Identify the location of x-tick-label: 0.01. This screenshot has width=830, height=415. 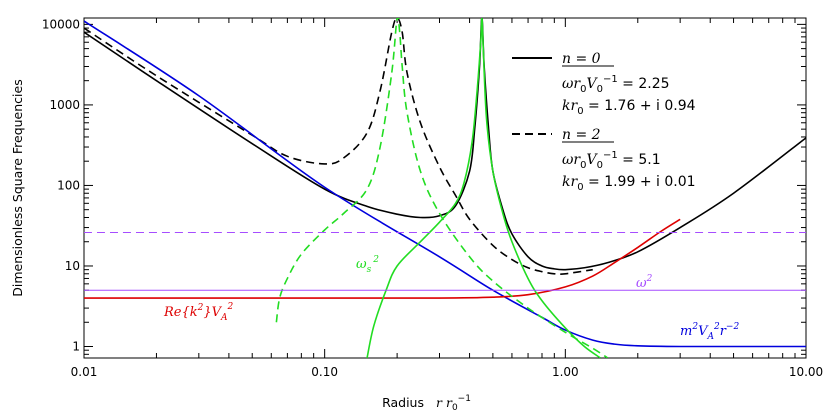
(84, 372).